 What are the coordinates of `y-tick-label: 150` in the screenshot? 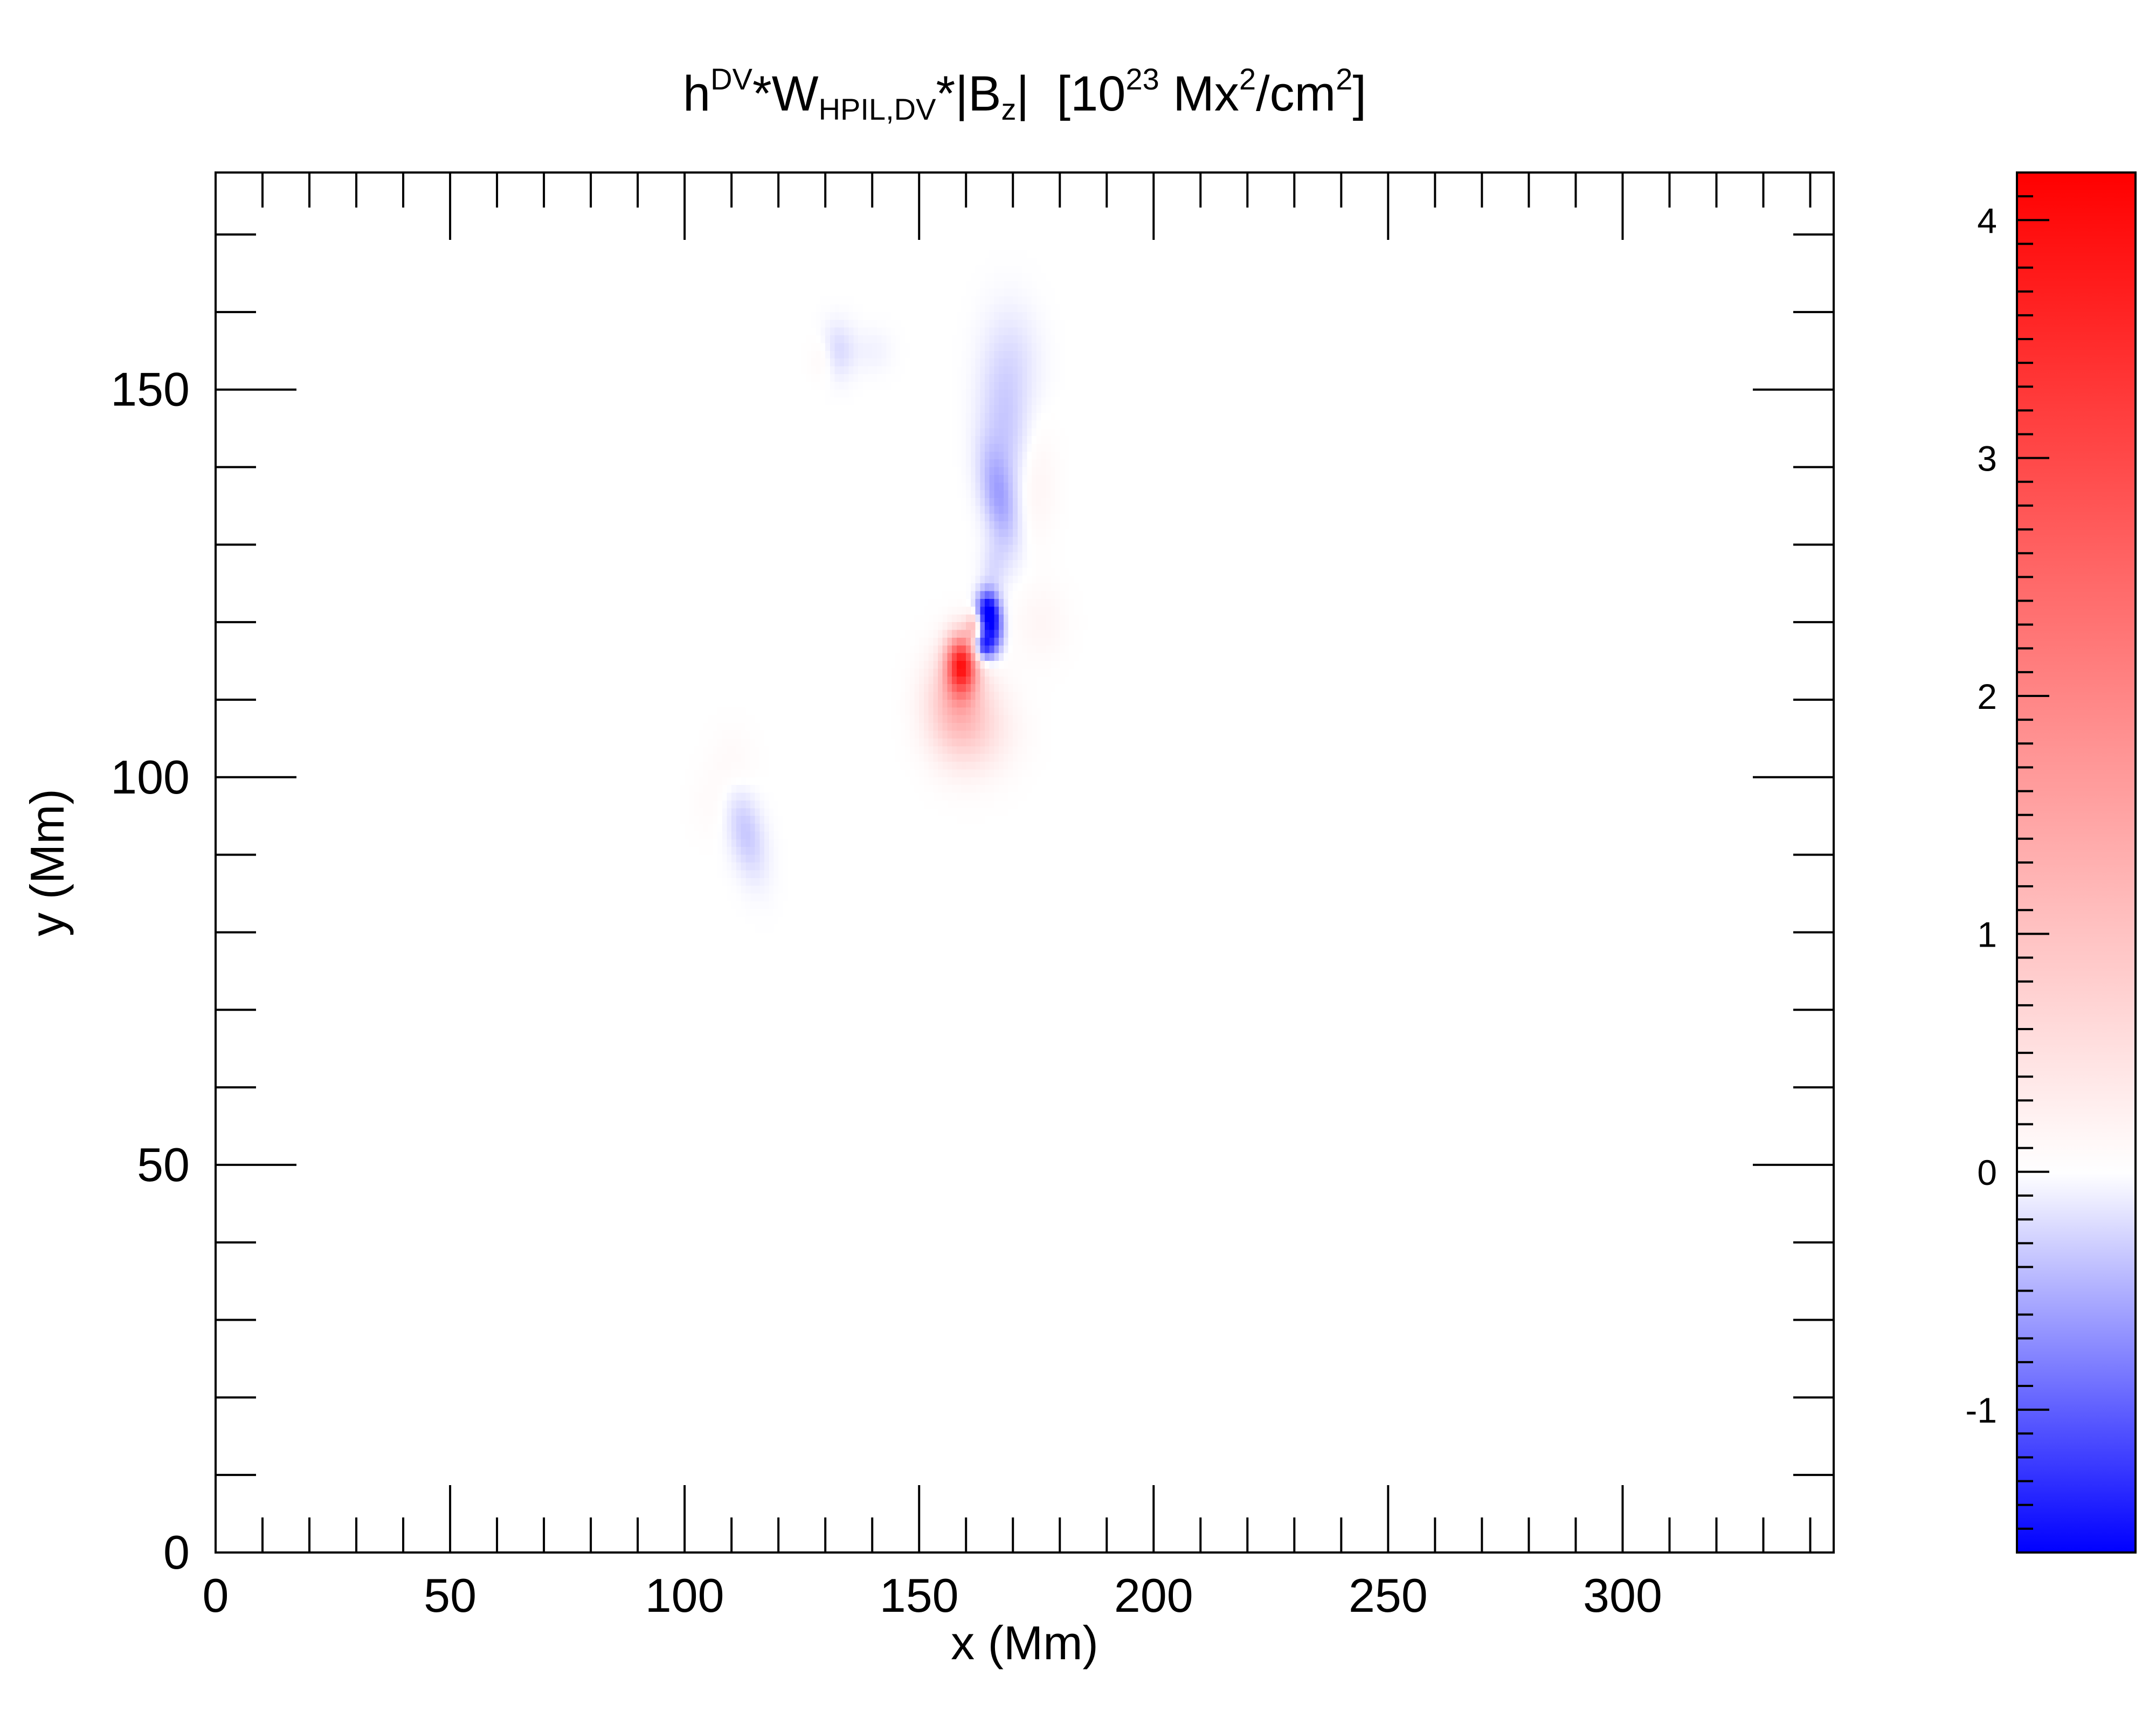 It's located at (150, 389).